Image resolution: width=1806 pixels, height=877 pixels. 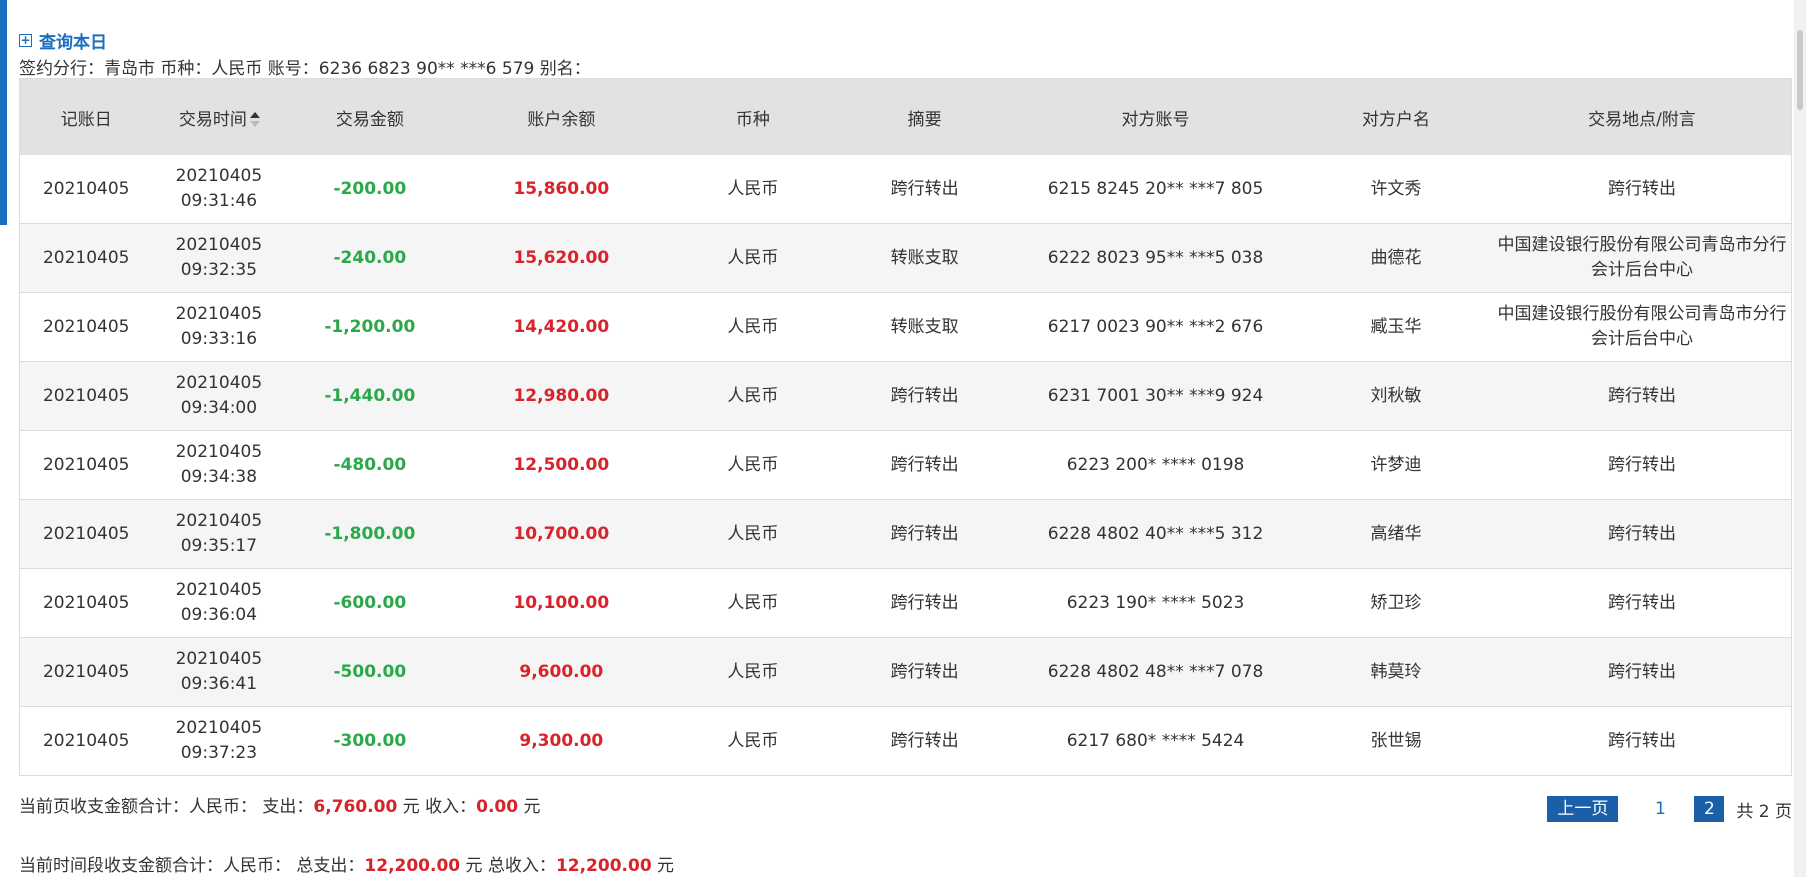 I want to click on cell-counter-account: 6222 8023 95** ***5 038, so click(x=1155, y=258).